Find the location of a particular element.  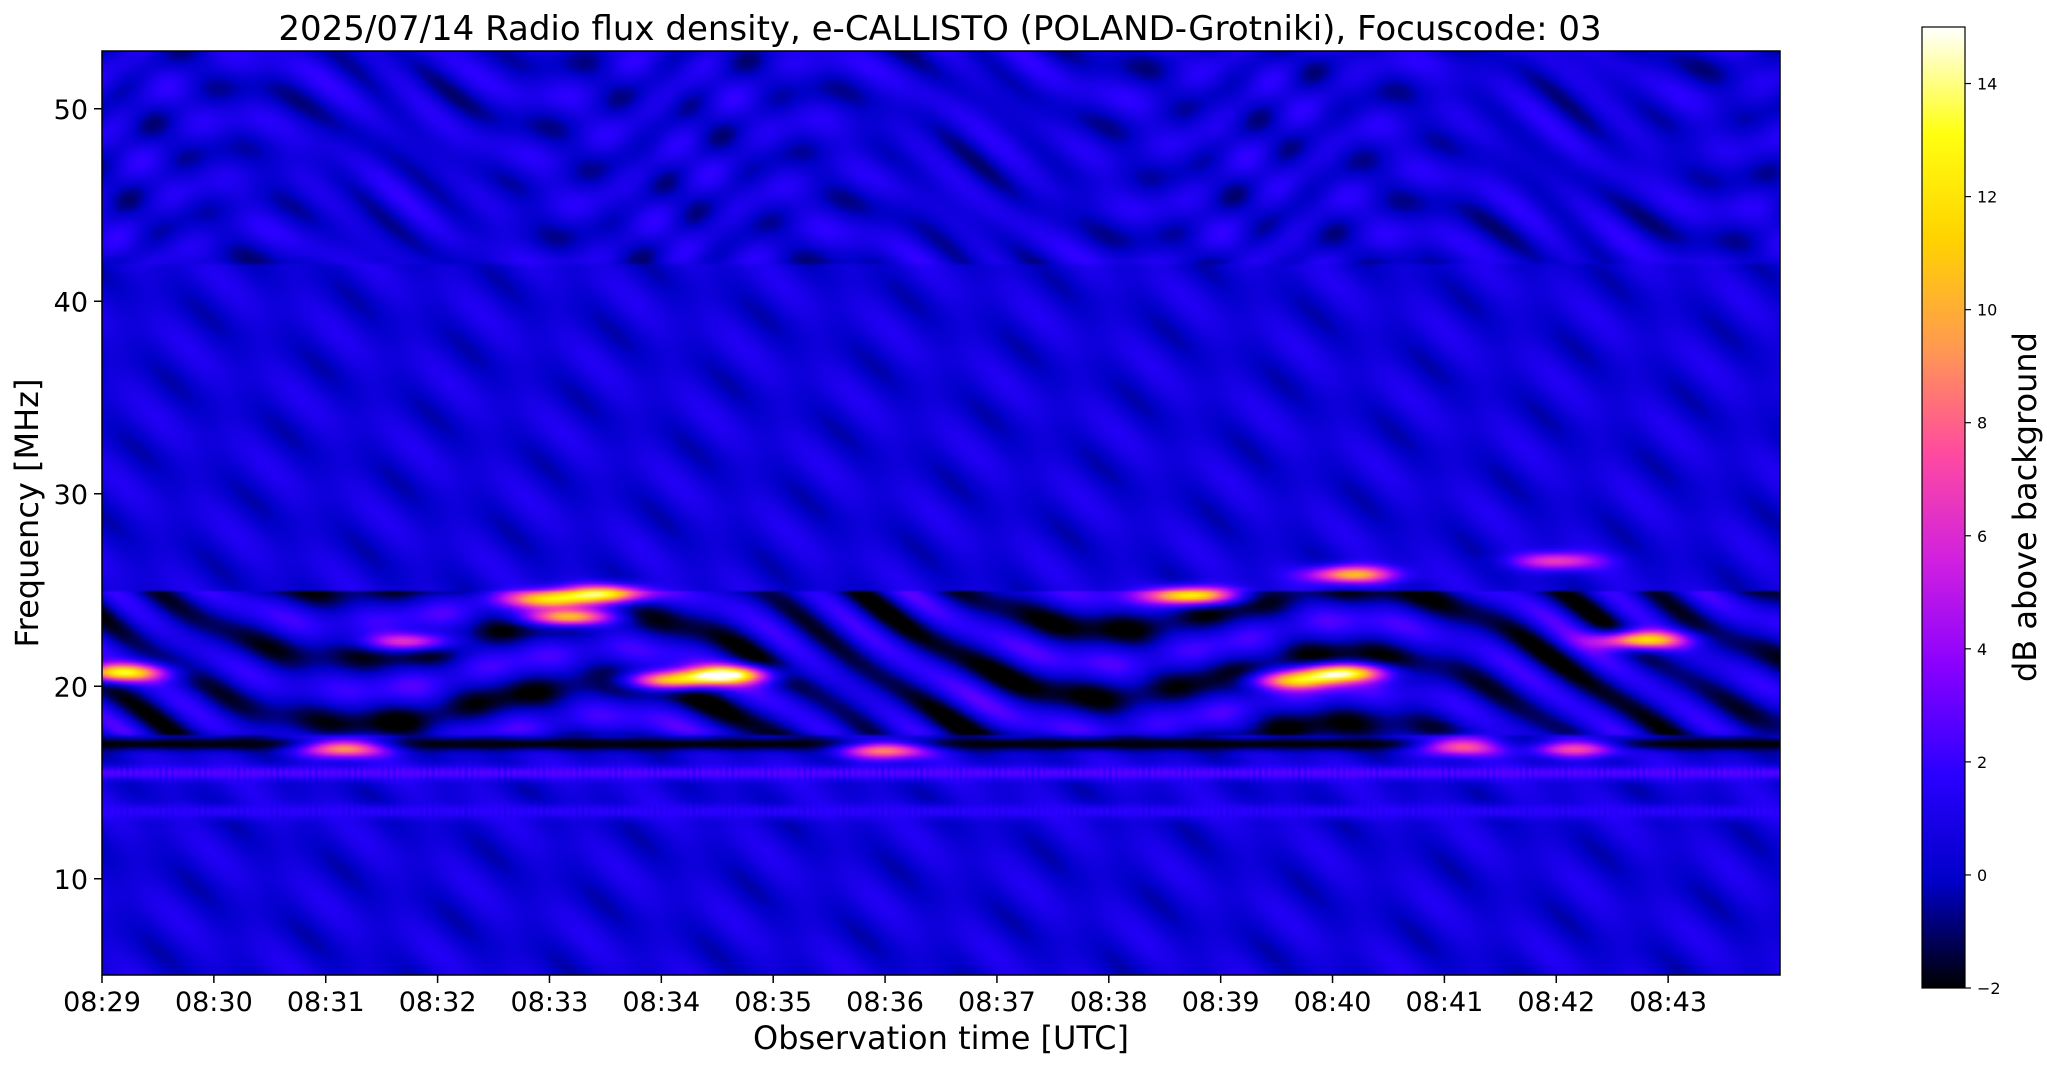

colorbar-label: dB above background is located at coordinates (2025, 507).